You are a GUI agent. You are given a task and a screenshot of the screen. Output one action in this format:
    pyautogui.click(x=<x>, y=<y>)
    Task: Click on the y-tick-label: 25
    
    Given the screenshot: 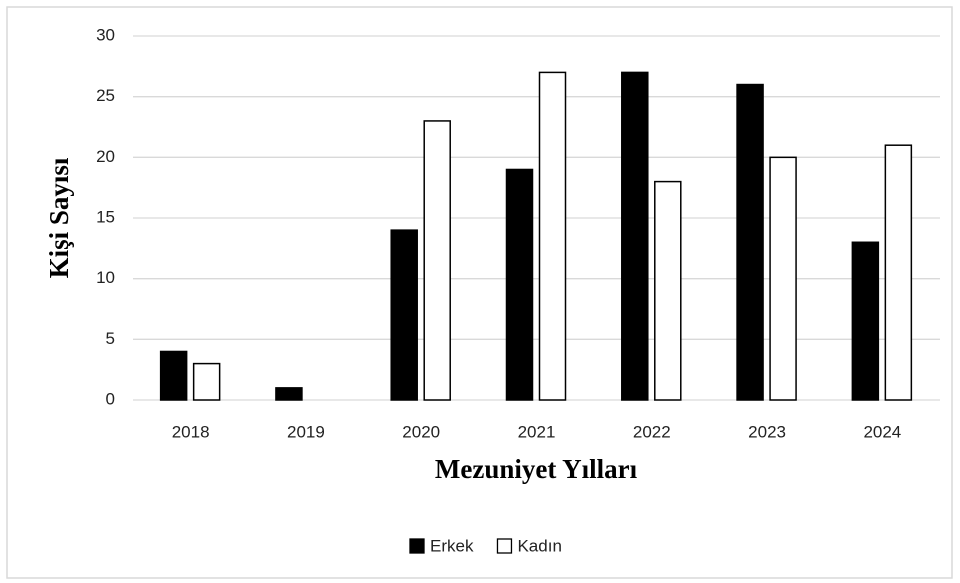 What is the action you would take?
    pyautogui.click(x=105, y=95)
    